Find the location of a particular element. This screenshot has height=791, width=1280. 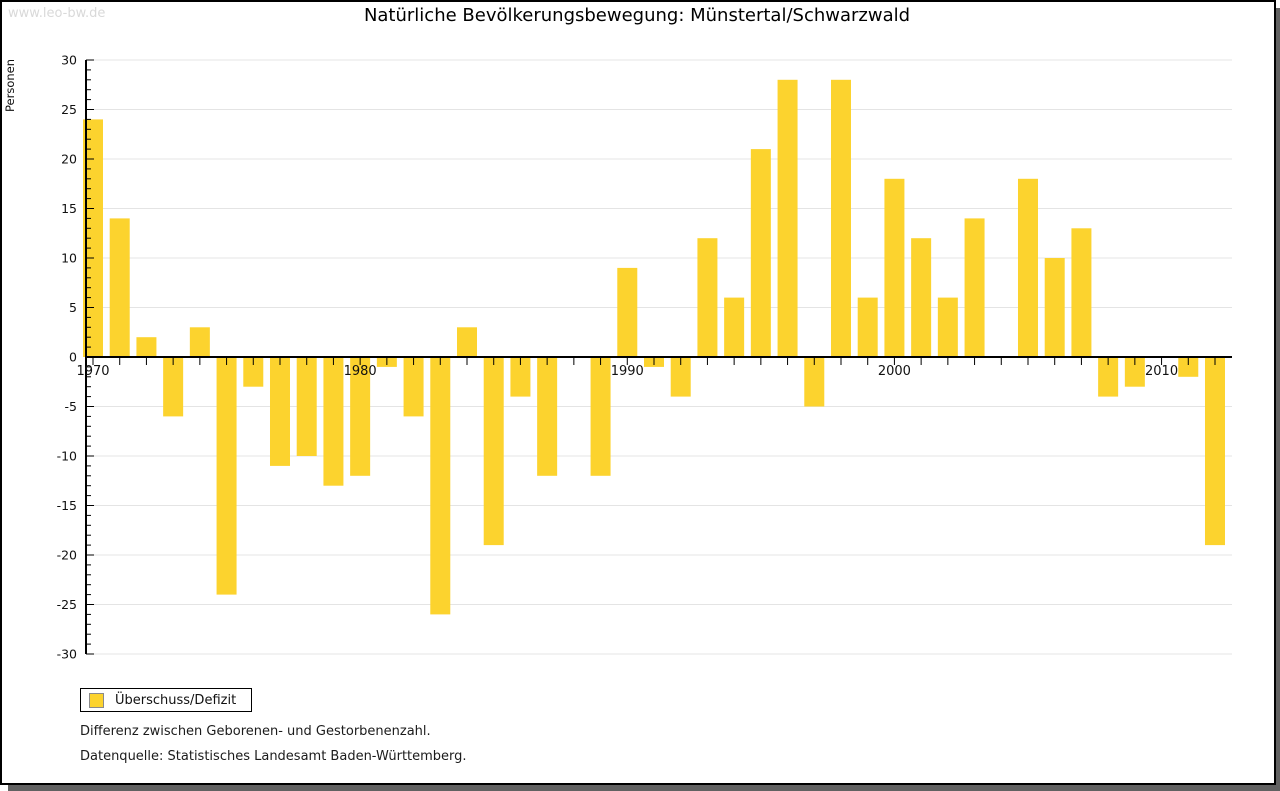

bar-1989 is located at coordinates (600, 416).